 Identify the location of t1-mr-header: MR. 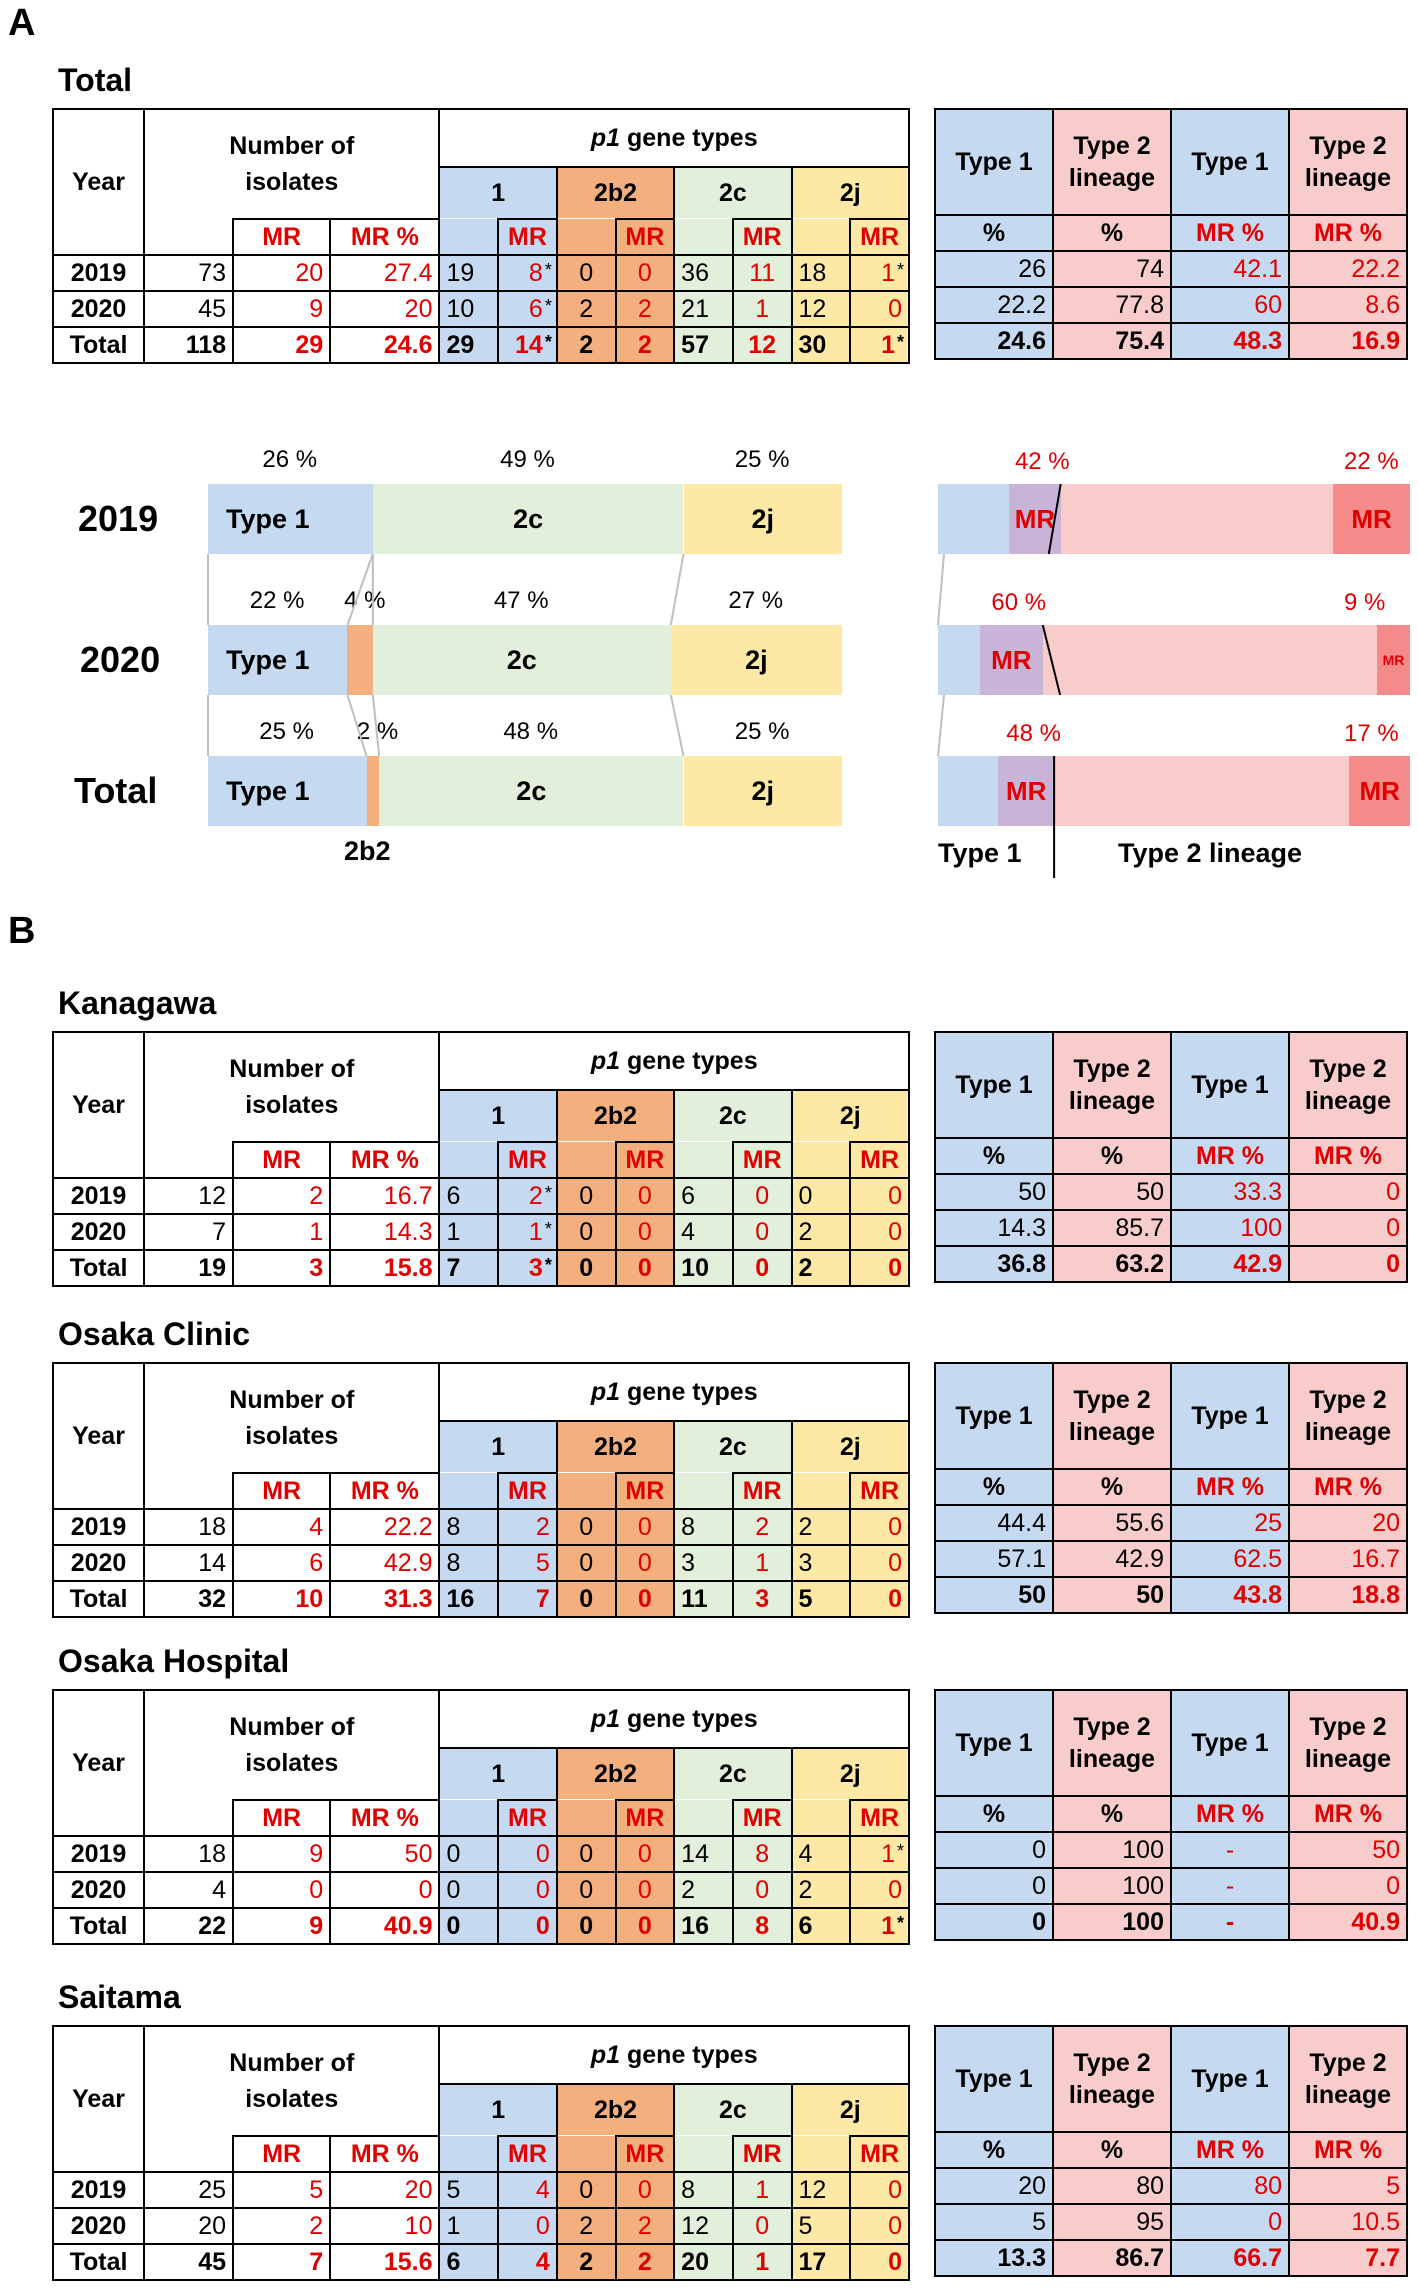
(527, 237).